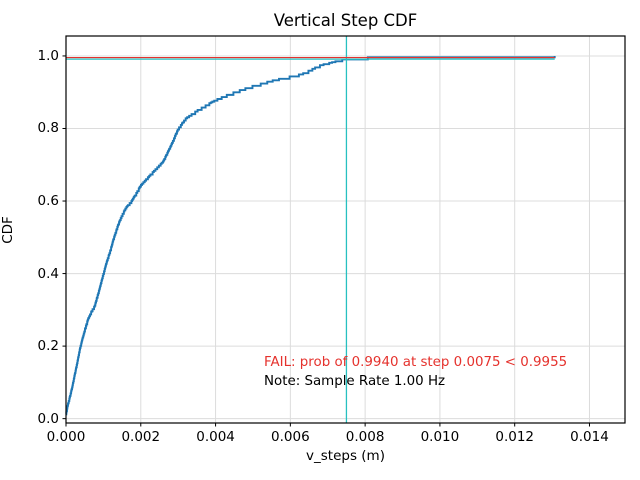 Image resolution: width=640 pixels, height=480 pixels. I want to click on y-tick-label: 0.2, so click(48, 346).